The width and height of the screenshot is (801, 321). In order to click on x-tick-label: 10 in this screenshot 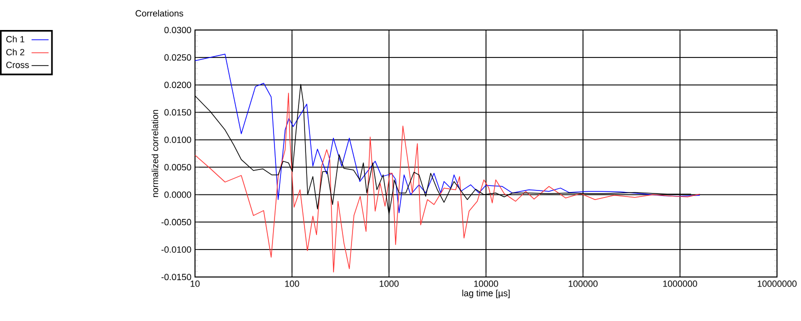, I will do `click(195, 283)`.